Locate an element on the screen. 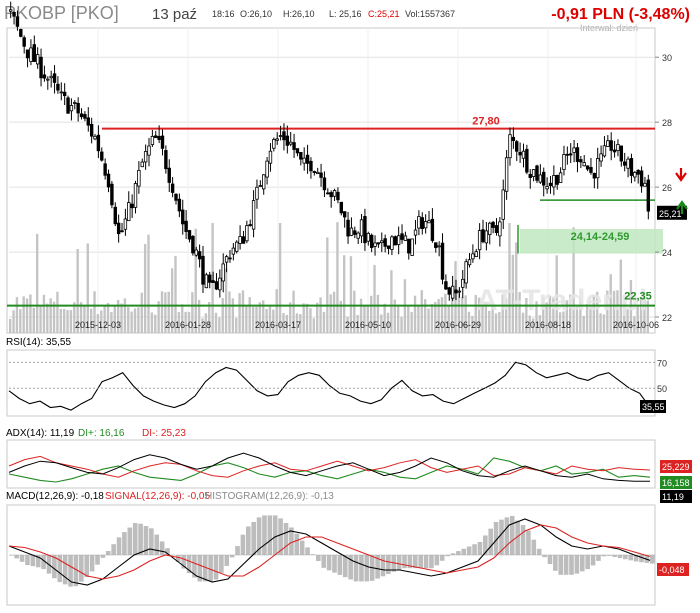  rsi-panel: 50 70 35,55 is located at coordinates (337, 385).